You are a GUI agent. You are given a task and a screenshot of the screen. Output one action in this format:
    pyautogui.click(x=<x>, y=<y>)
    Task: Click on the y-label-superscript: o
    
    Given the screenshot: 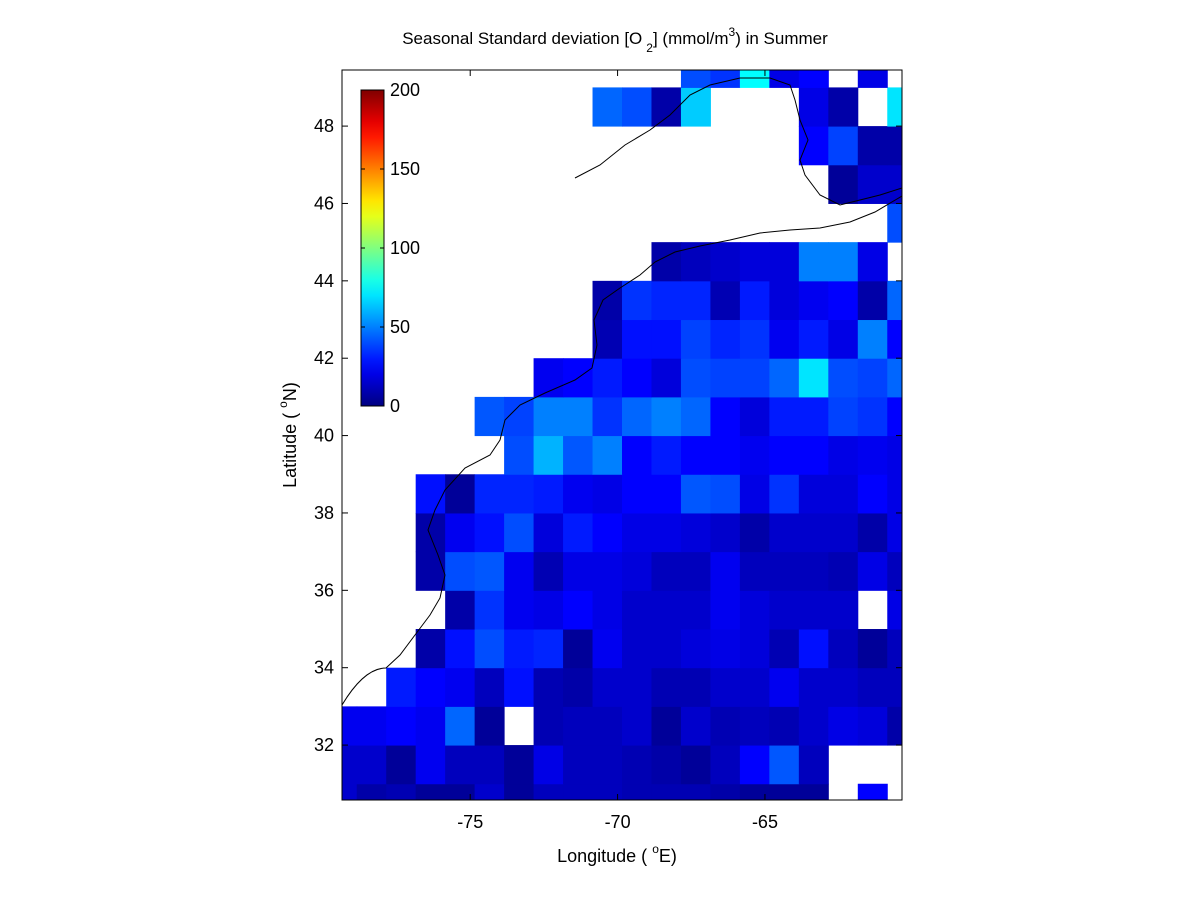 What is the action you would take?
    pyautogui.click(x=283, y=404)
    